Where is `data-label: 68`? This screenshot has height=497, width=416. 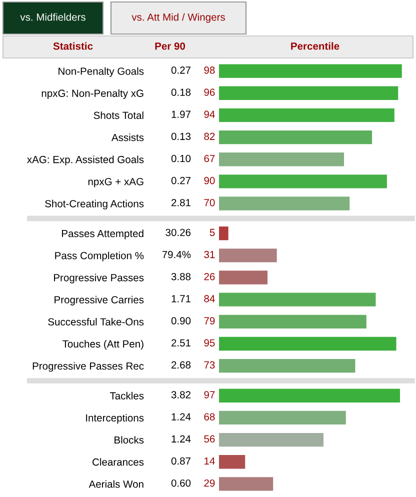
data-label: 68 is located at coordinates (209, 416).